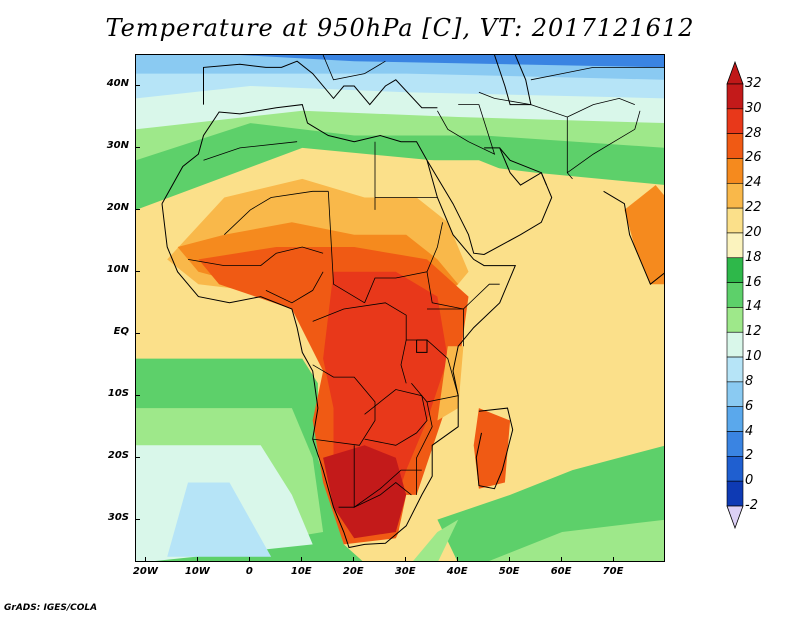 The image size is (800, 618). Describe the element at coordinates (424, 448) in the screenshot. I see `border-mozambique` at that location.